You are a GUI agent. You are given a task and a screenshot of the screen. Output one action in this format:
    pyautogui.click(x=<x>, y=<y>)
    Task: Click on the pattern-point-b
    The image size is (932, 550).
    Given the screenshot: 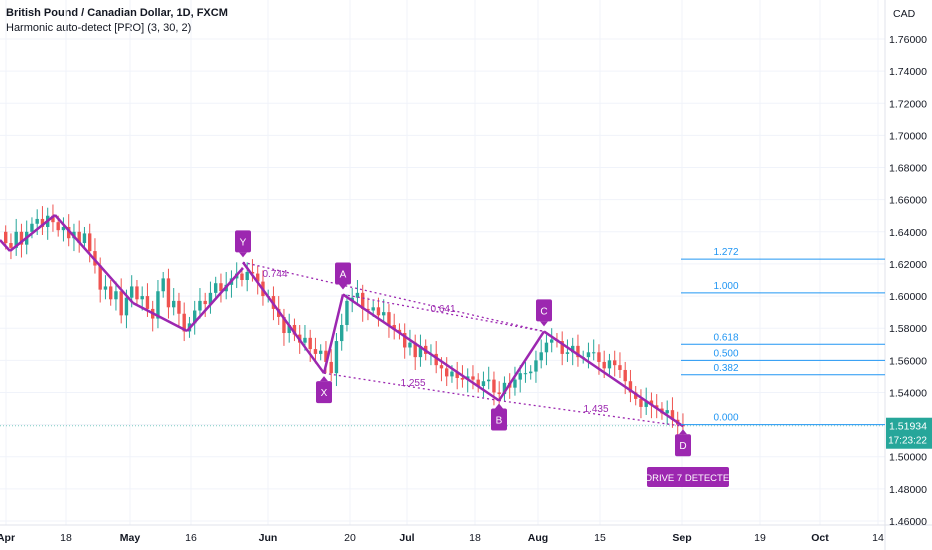 What is the action you would take?
    pyautogui.click(x=499, y=419)
    